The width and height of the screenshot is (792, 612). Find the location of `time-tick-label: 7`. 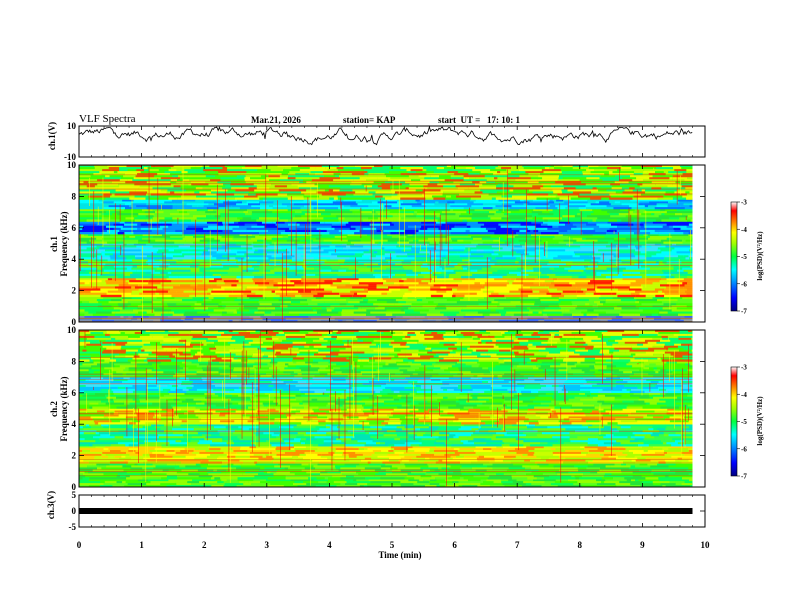

time-tick-label: 7 is located at coordinates (517, 545).